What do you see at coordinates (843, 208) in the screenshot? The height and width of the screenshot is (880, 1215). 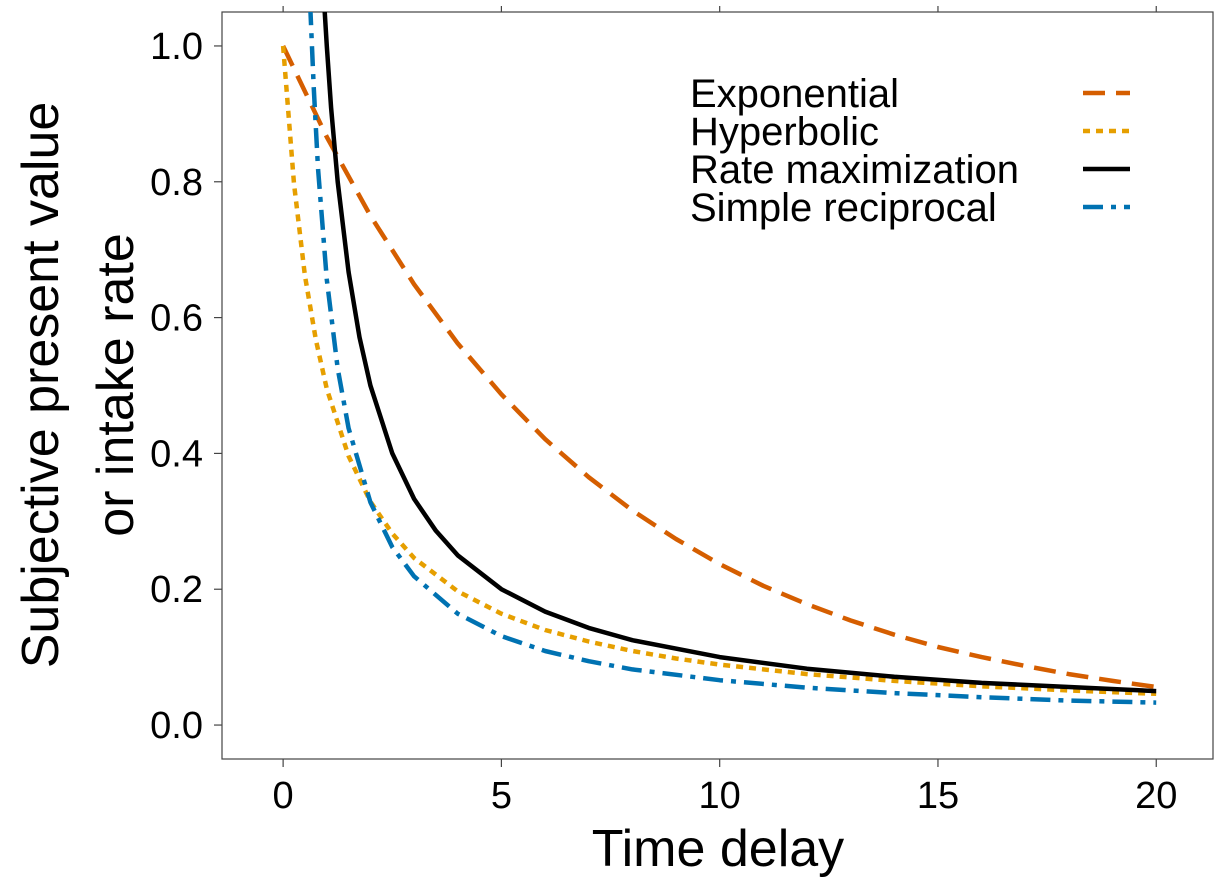 I see `legend-label-simple-reciprocal: Simple reciprocal` at bounding box center [843, 208].